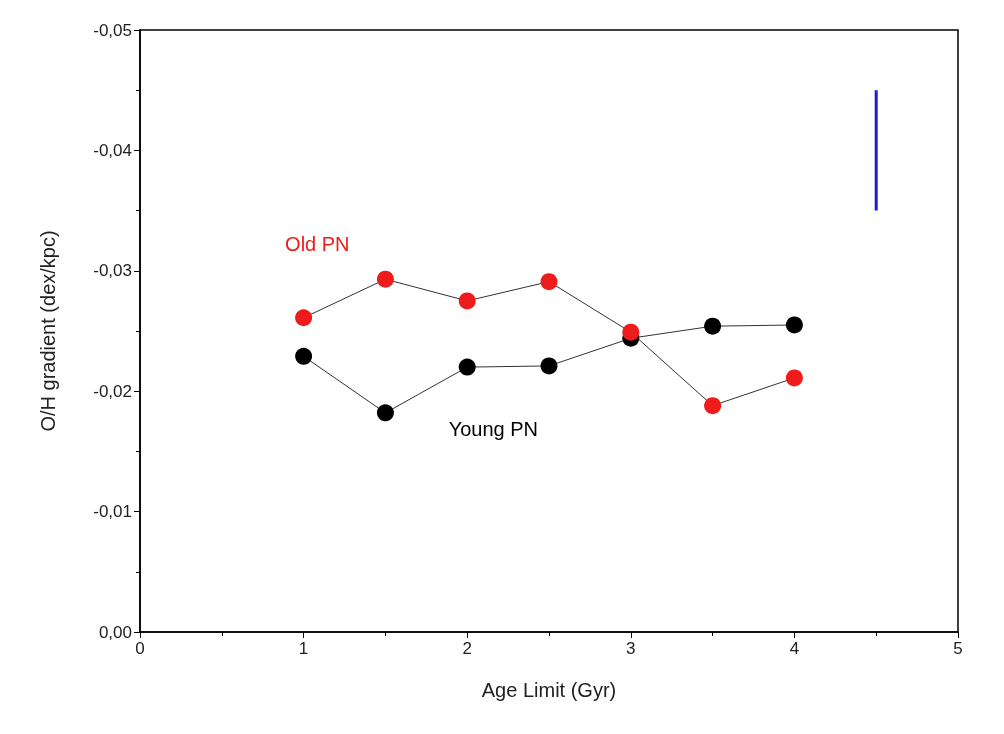 Image resolution: width=1004 pixels, height=734 pixels. I want to click on y-tick-label: -0,02, so click(112, 391).